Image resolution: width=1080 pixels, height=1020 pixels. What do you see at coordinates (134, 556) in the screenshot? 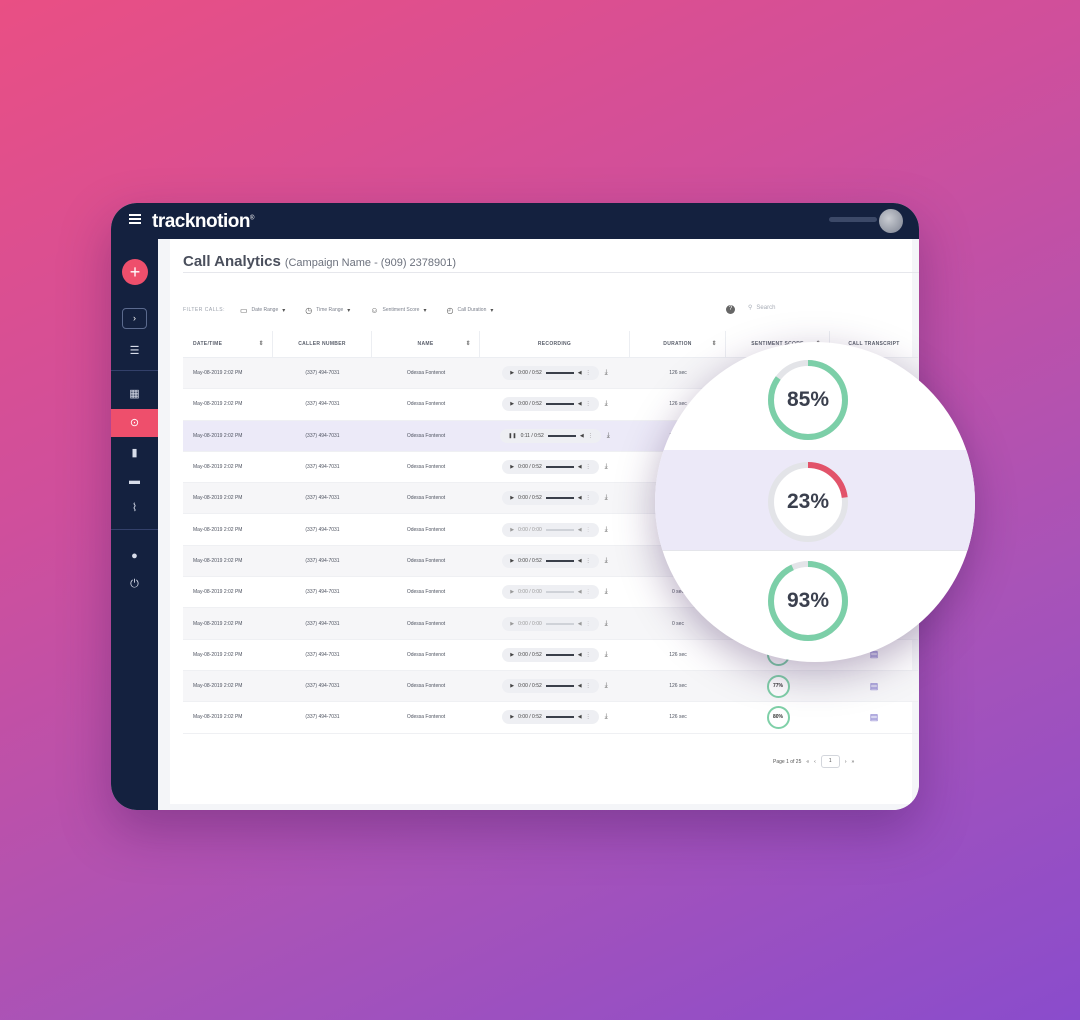
I see `user-settings-icon: ●` at bounding box center [134, 556].